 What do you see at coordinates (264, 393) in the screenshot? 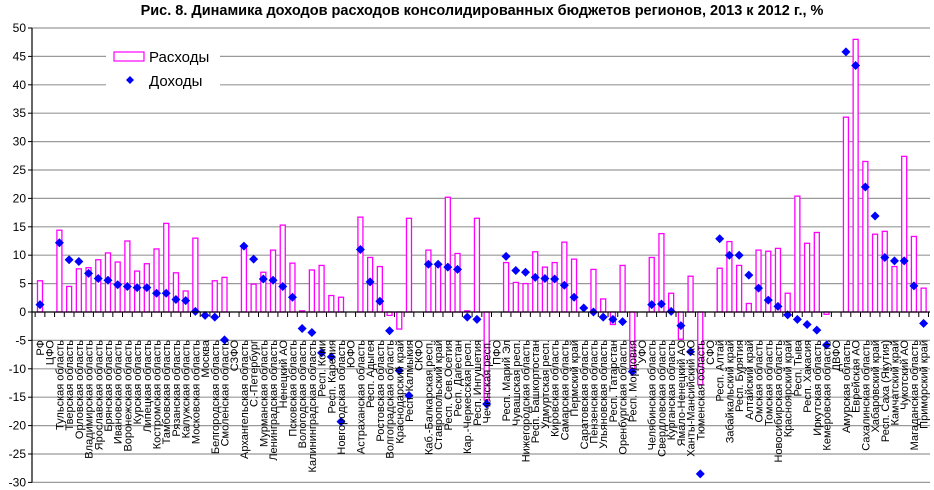
I see `x-tick-label: Мурманская область` at bounding box center [264, 393].